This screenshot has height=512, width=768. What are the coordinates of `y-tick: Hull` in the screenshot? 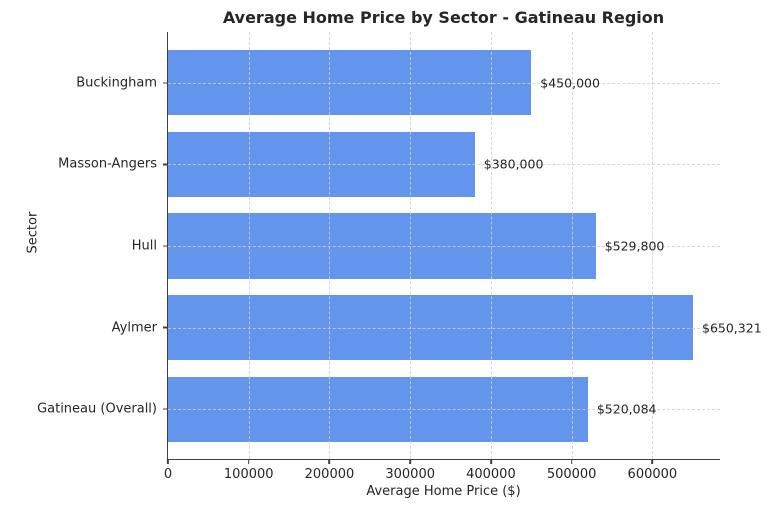 It's located at (150, 246).